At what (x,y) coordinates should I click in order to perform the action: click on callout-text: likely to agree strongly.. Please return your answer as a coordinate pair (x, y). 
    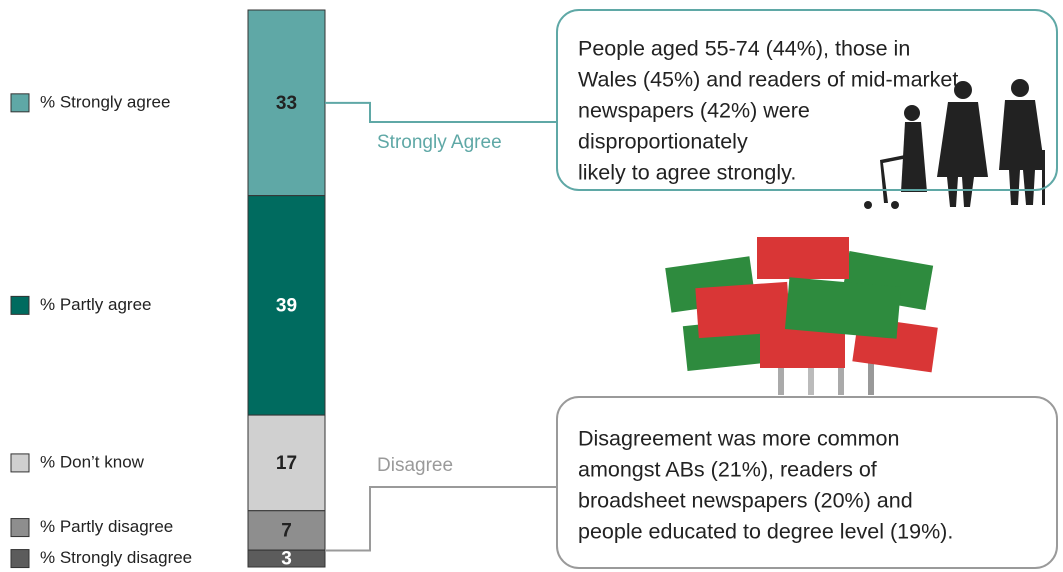
    Looking at the image, I should click on (687, 173).